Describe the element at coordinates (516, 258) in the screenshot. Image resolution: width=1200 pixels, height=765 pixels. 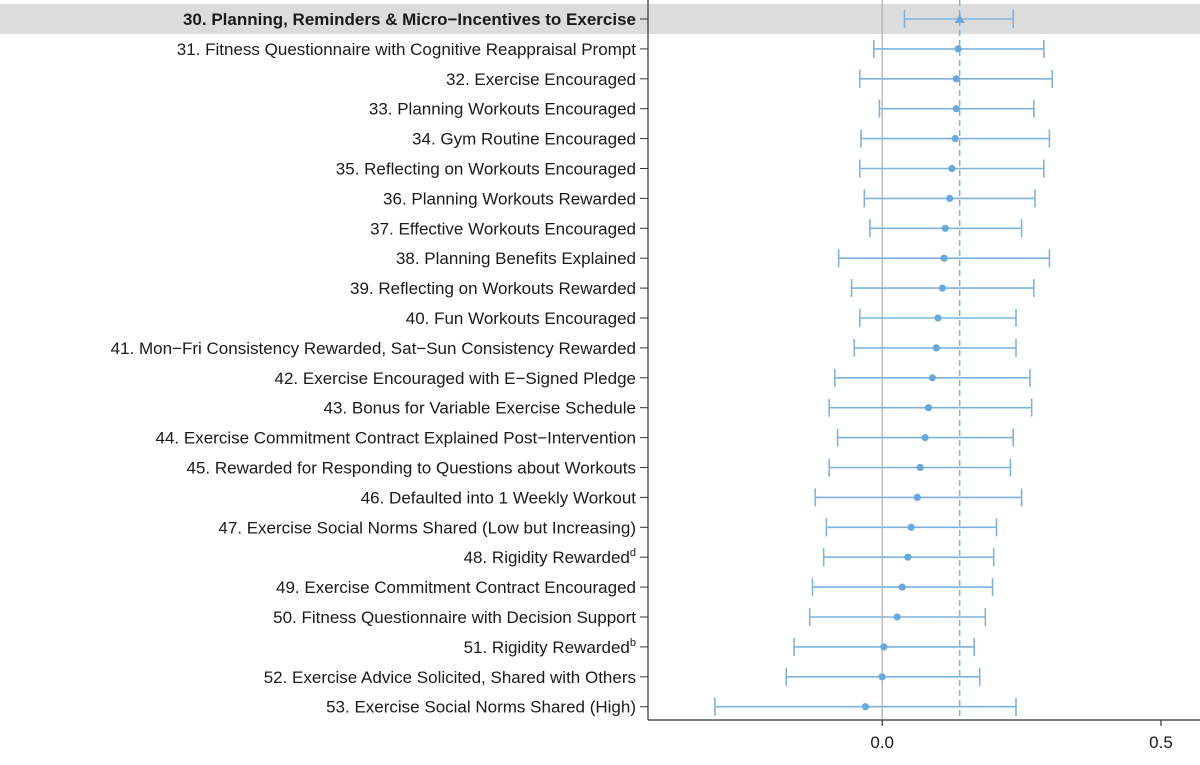
I see `row-label: 38. Planning Benefits Explained` at that location.